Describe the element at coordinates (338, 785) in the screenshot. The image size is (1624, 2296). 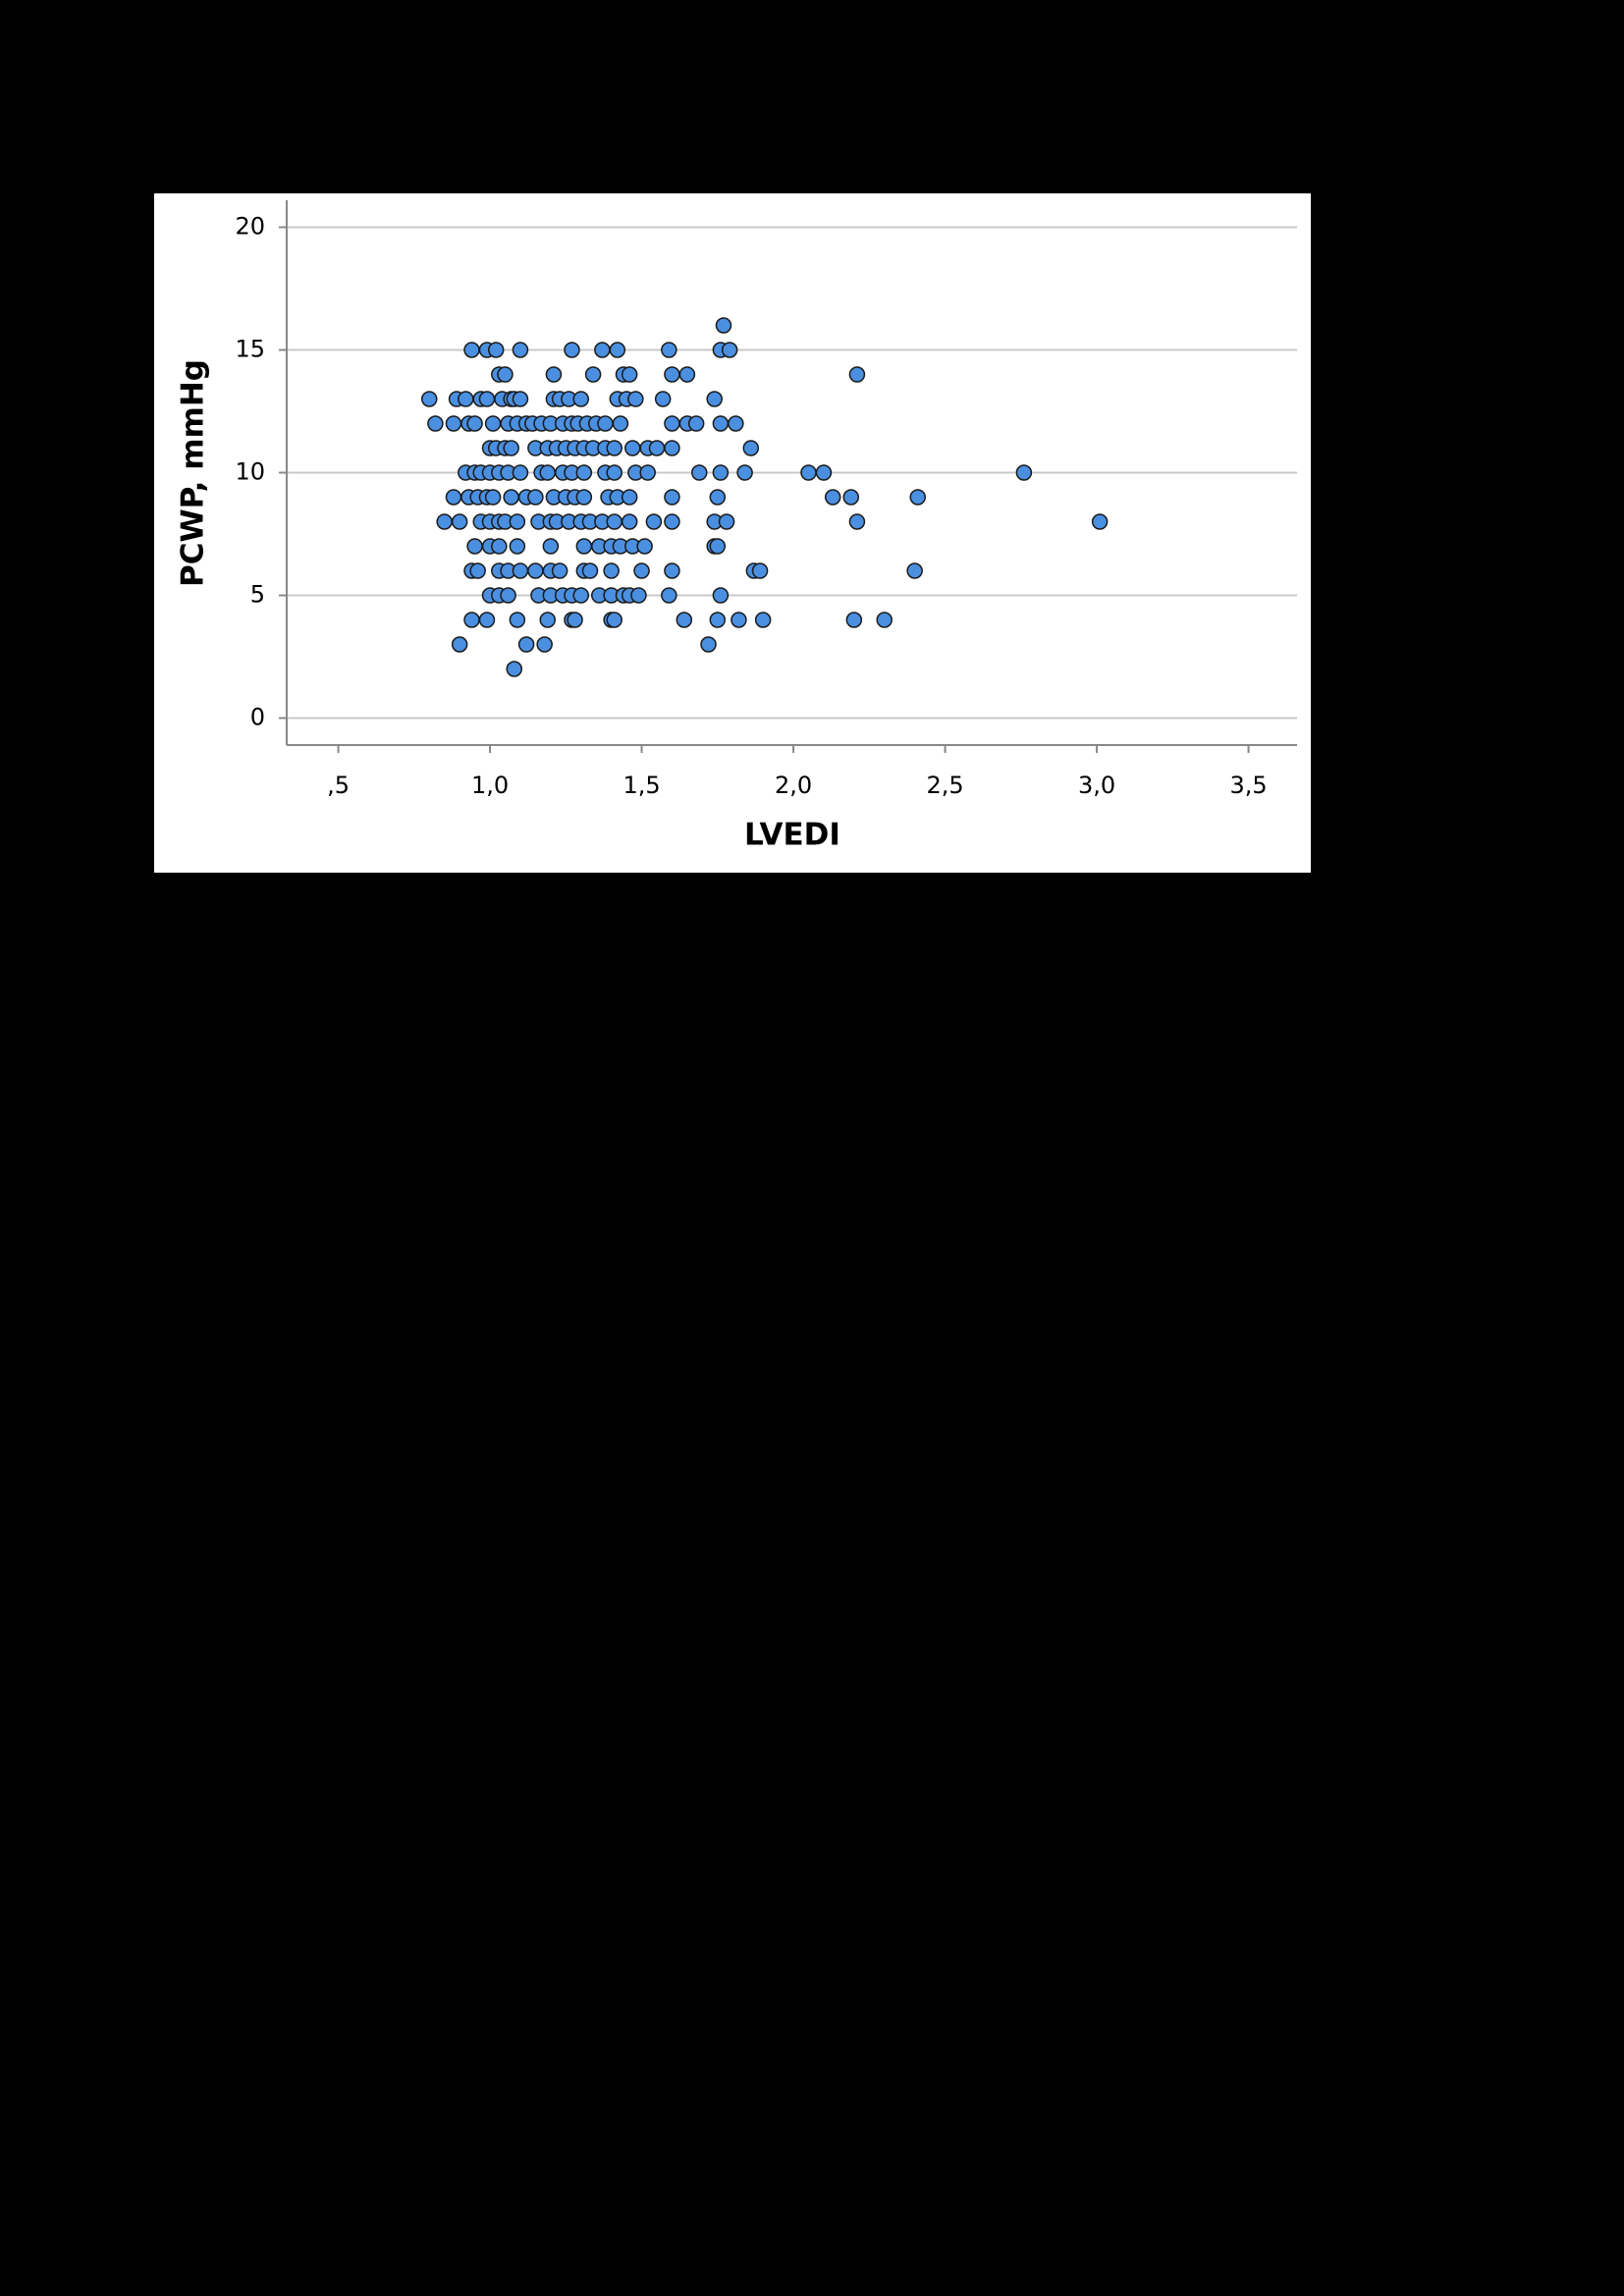
I see `x-tick-label: ,5` at that location.